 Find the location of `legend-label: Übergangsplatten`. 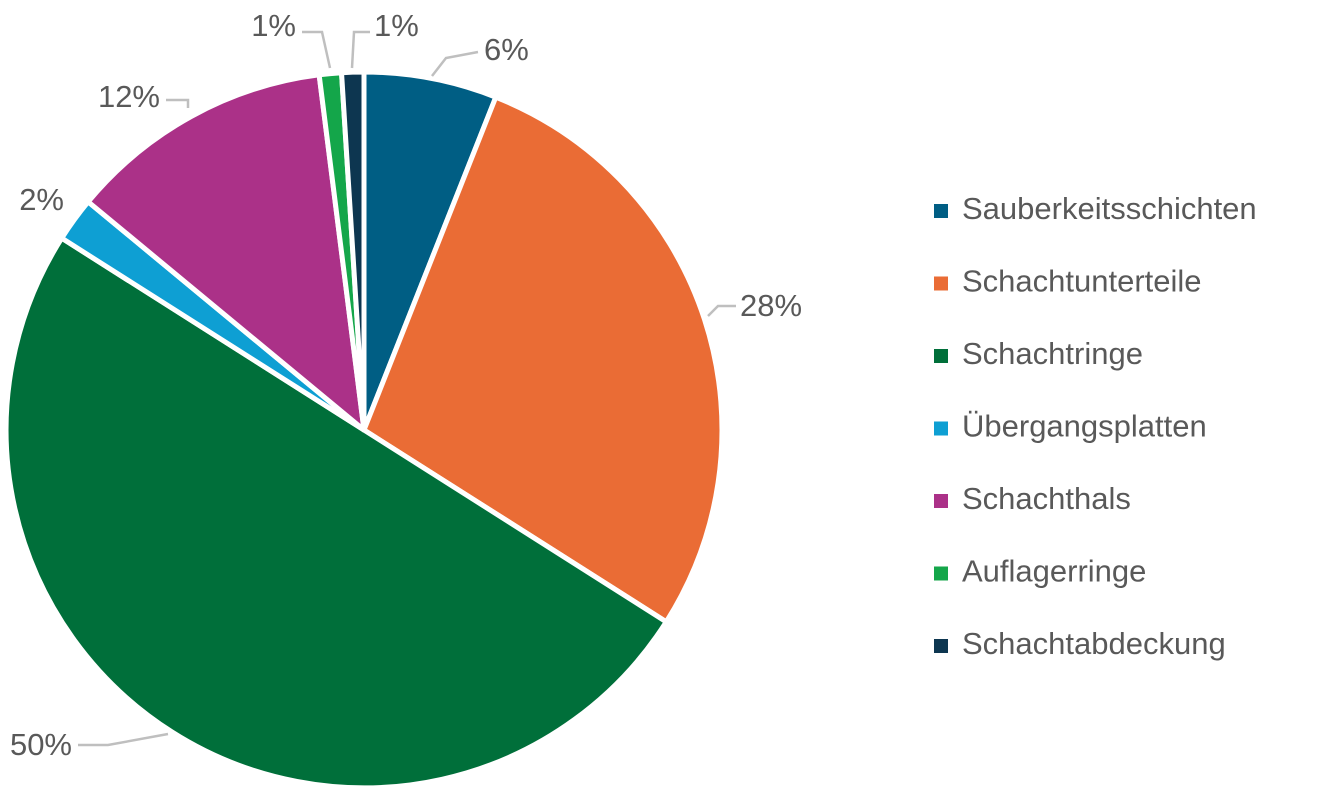

legend-label: Übergangsplatten is located at coordinates (1084, 426).